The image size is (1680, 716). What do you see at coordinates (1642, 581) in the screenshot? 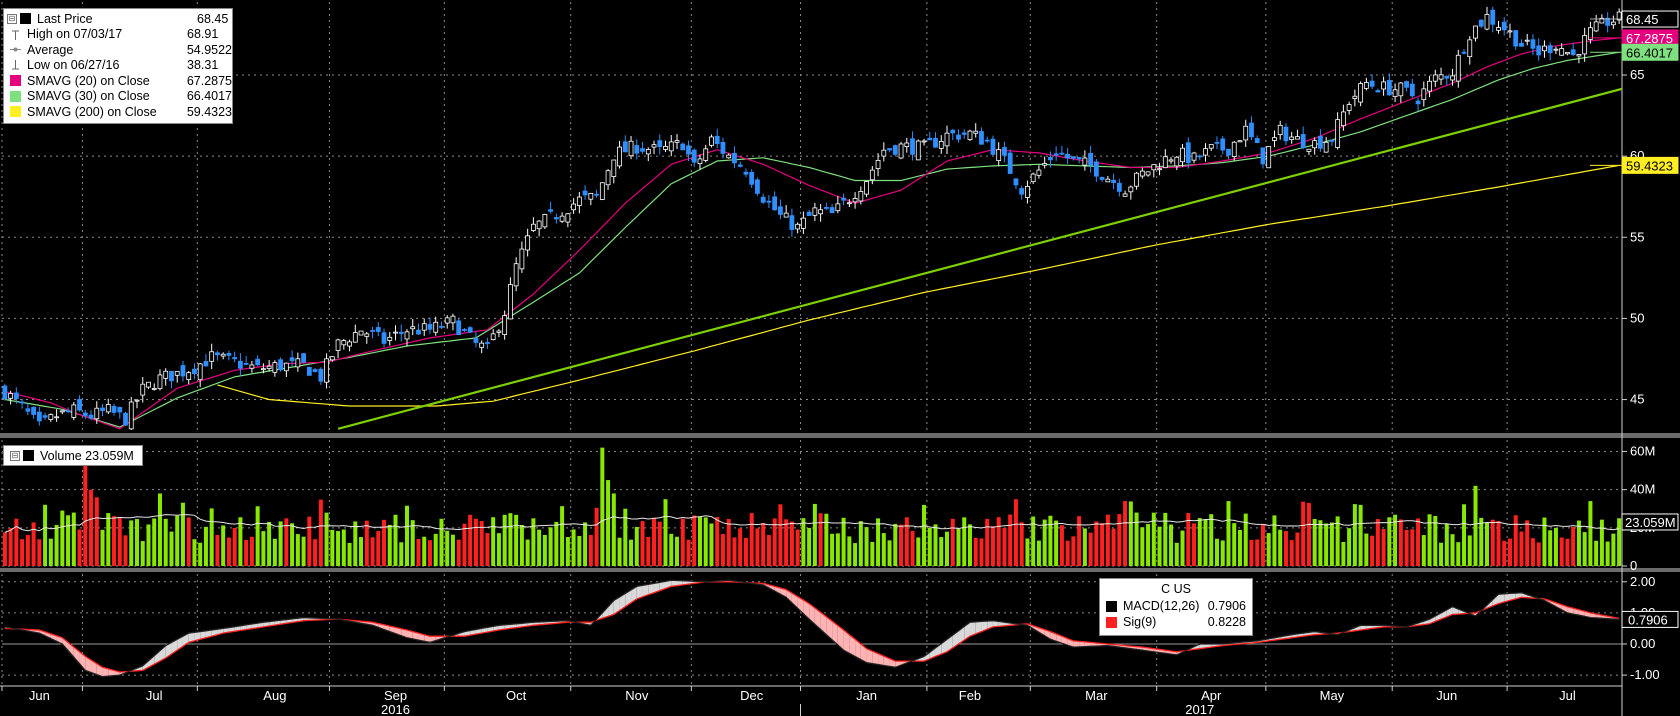
I see `y-tick-label: 2.00` at bounding box center [1642, 581].